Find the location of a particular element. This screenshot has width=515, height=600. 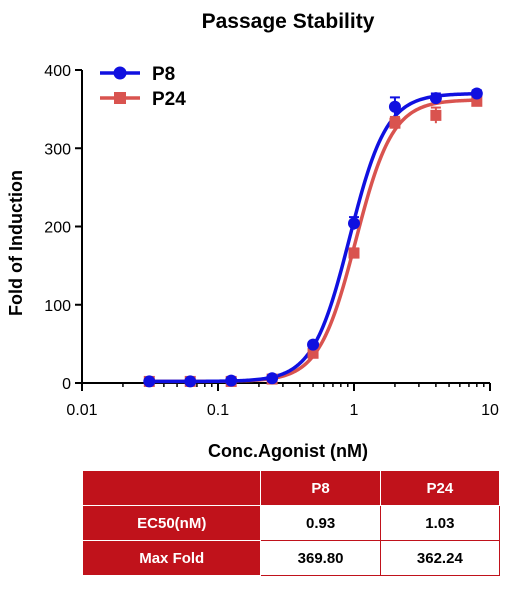

row-label-max-fold: Max Fold is located at coordinates (171, 558).